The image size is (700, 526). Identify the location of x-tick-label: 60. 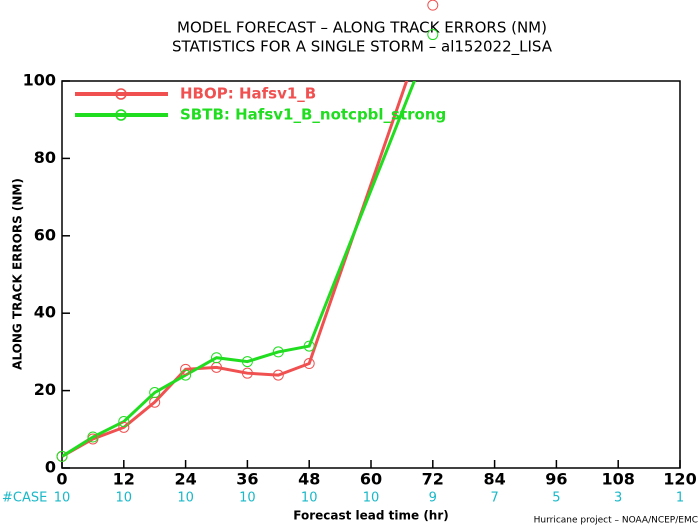
(371, 479).